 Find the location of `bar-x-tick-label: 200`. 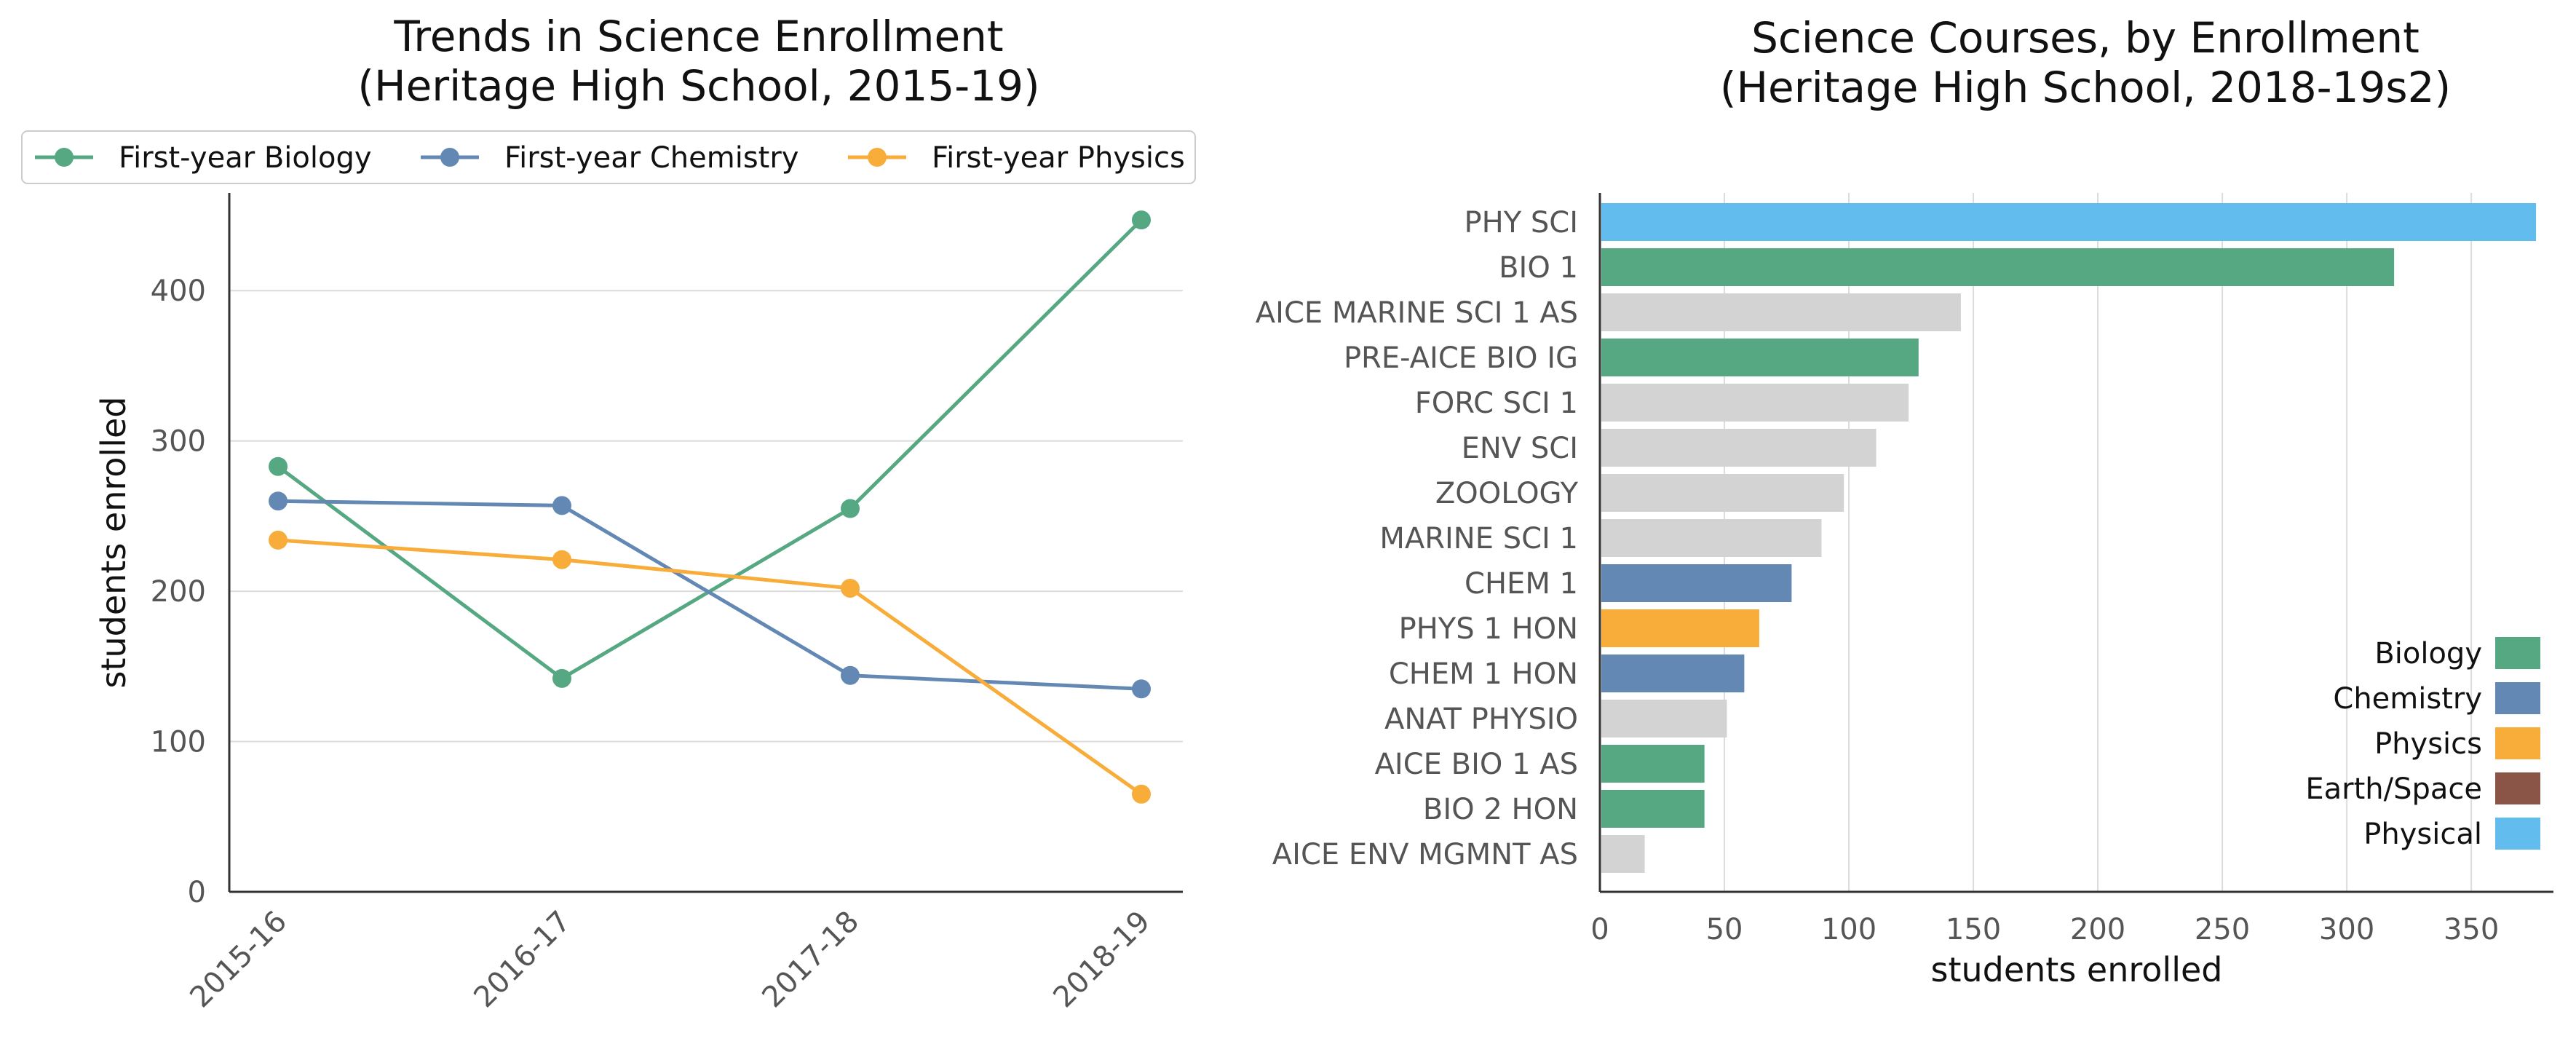

bar-x-tick-label: 200 is located at coordinates (2097, 929).